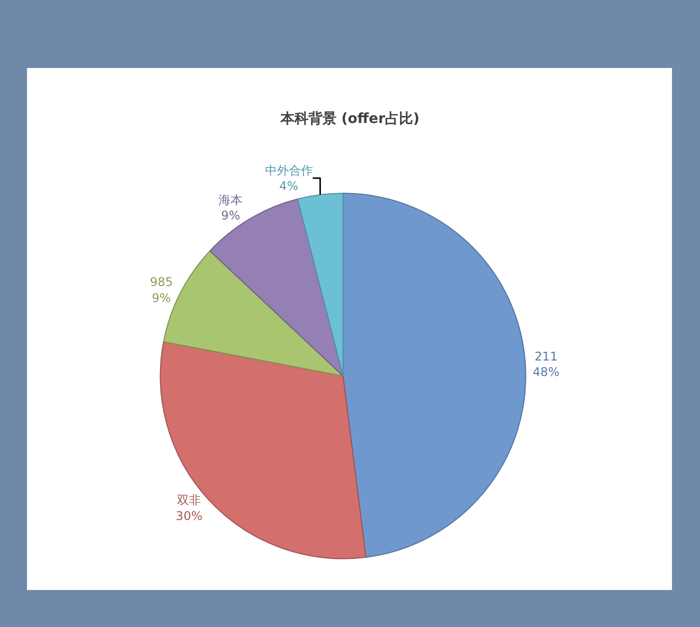 Image resolution: width=700 pixels, height=627 pixels. Describe the element at coordinates (230, 199) in the screenshot. I see `slice-label: 海本` at that location.